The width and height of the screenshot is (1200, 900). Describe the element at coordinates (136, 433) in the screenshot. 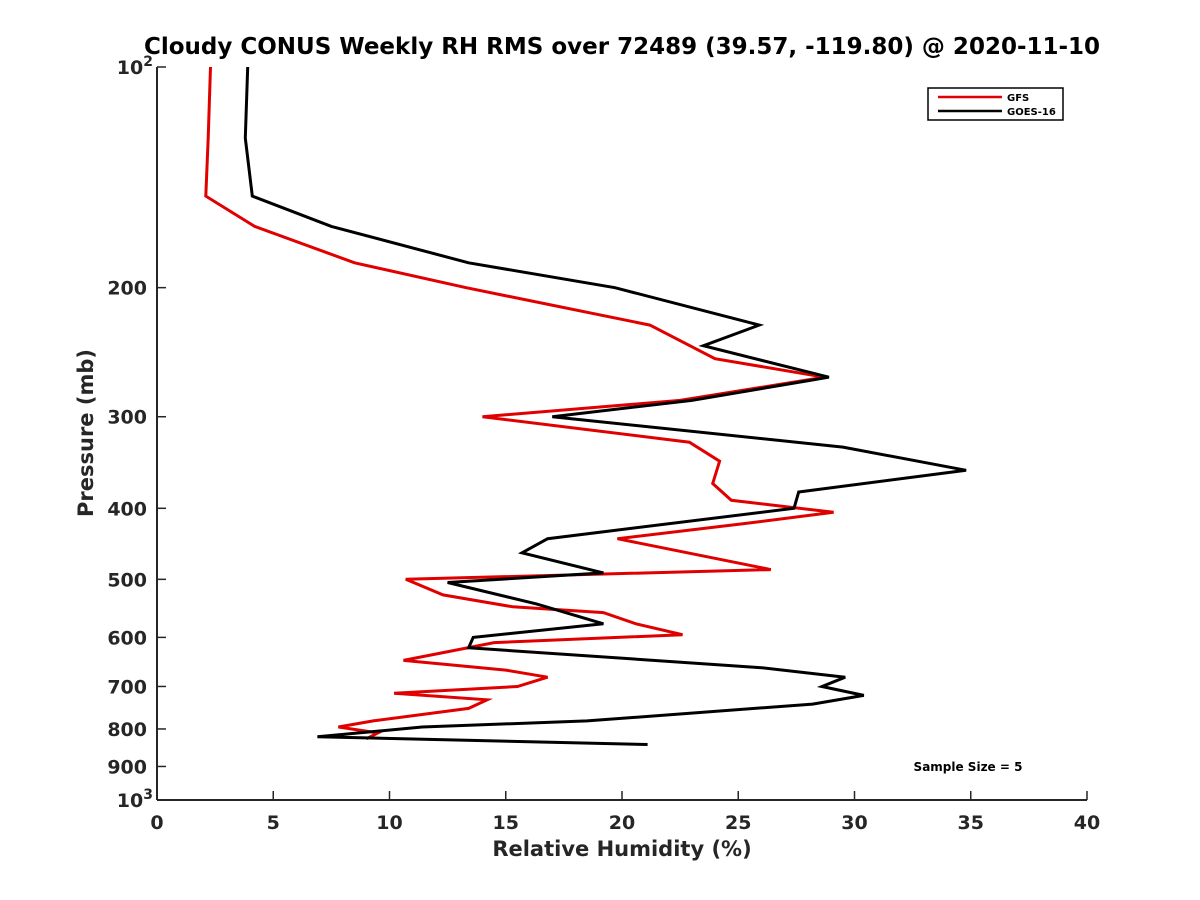

I see `y-tick-group: 10² 200 300 400 500 600 700 800 900 10³` at that location.